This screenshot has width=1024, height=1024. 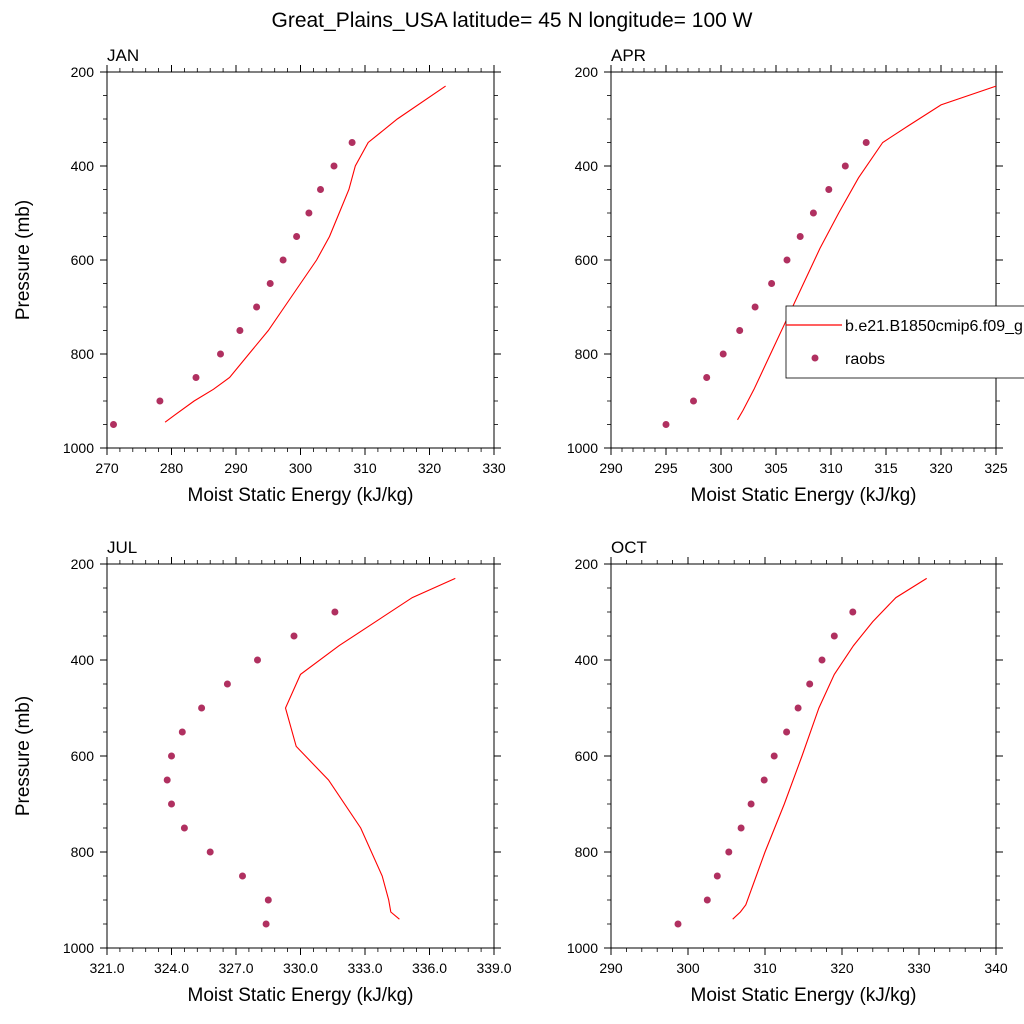 I want to click on x-tick-label: 310, so click(x=831, y=468).